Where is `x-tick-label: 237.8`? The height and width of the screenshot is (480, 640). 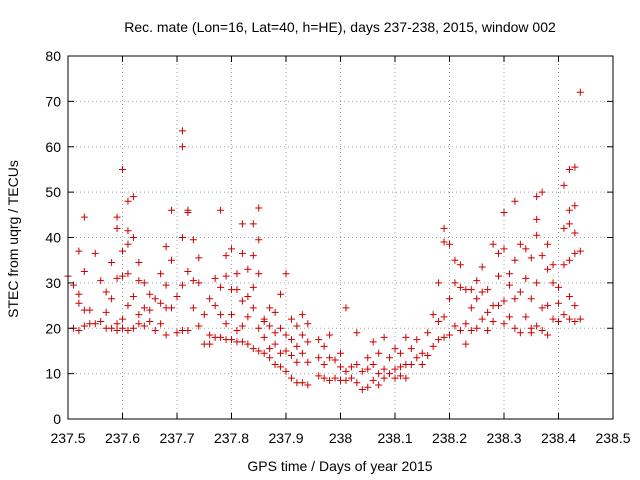
x-tick-label: 237.8 is located at coordinates (231, 438).